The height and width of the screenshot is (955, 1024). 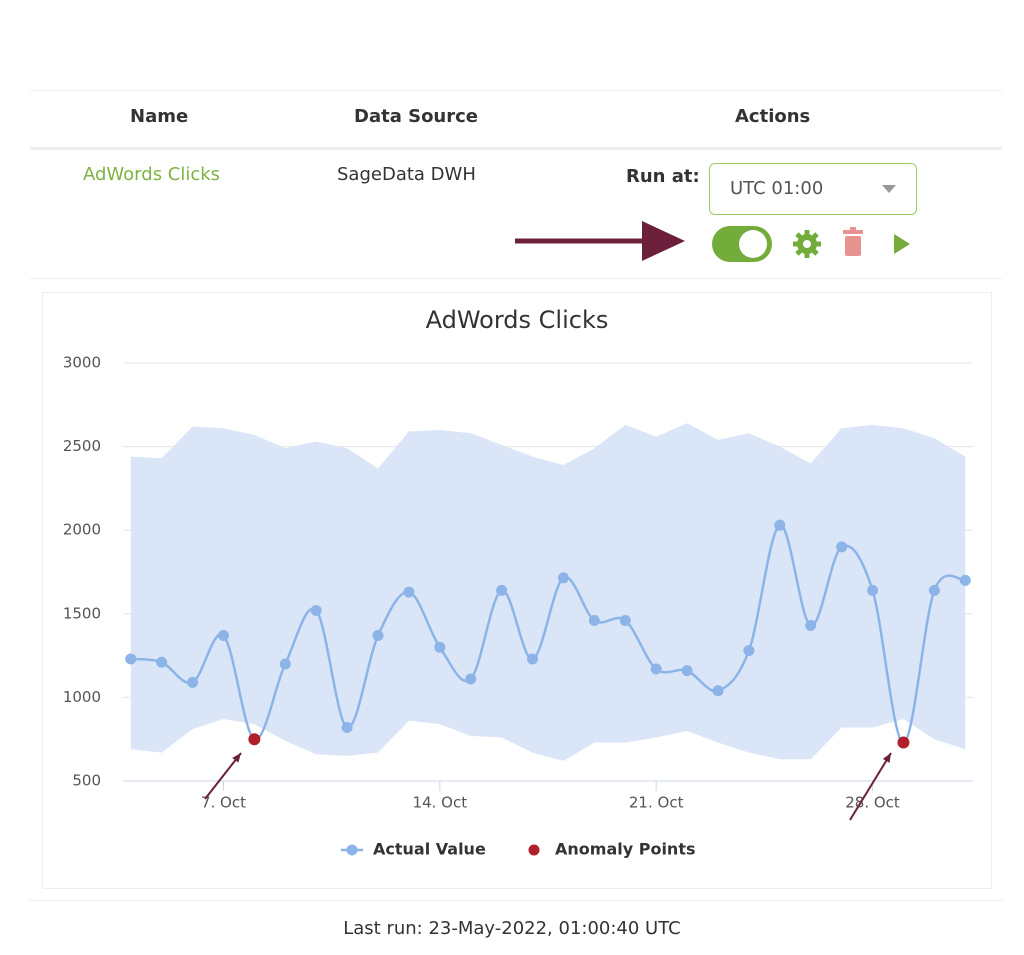 I want to click on x-tick-label: 28. Oct, so click(x=872, y=803).